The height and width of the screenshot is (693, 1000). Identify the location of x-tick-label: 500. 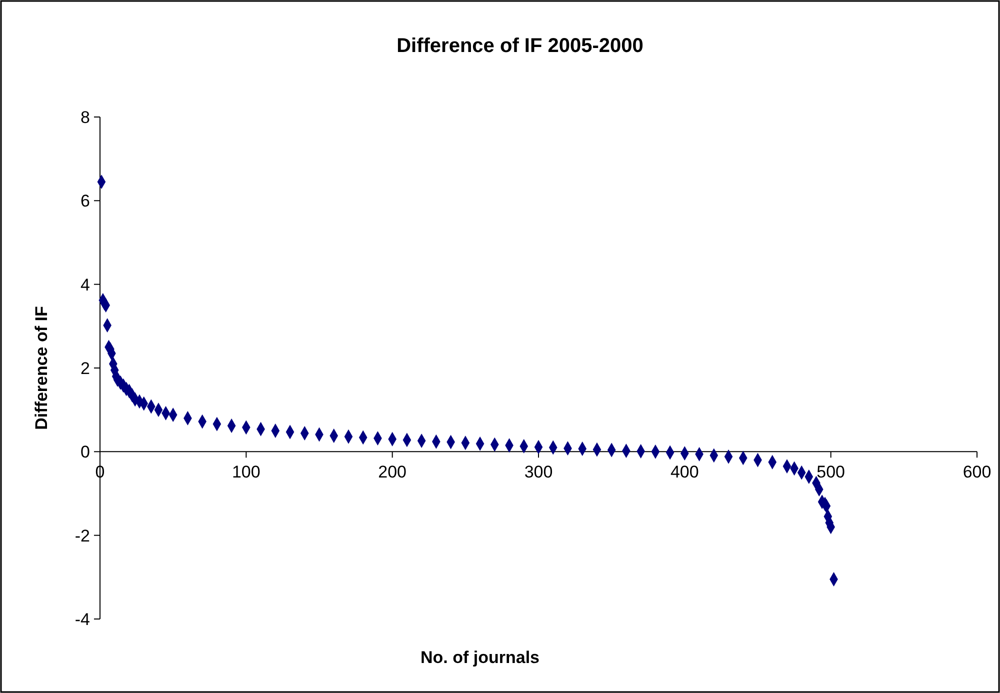
(831, 472).